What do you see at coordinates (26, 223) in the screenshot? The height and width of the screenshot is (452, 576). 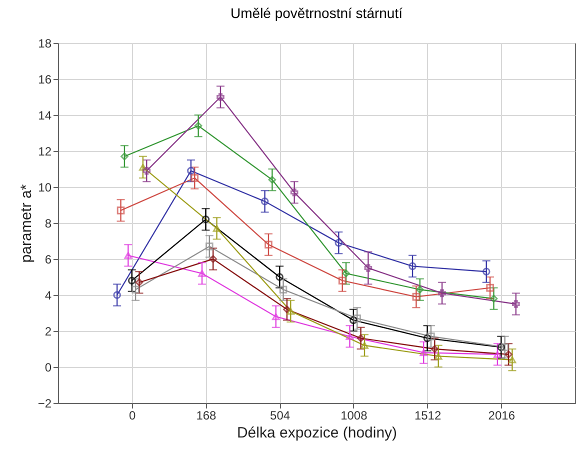 I see `y-axis-title: parametr a*` at bounding box center [26, 223].